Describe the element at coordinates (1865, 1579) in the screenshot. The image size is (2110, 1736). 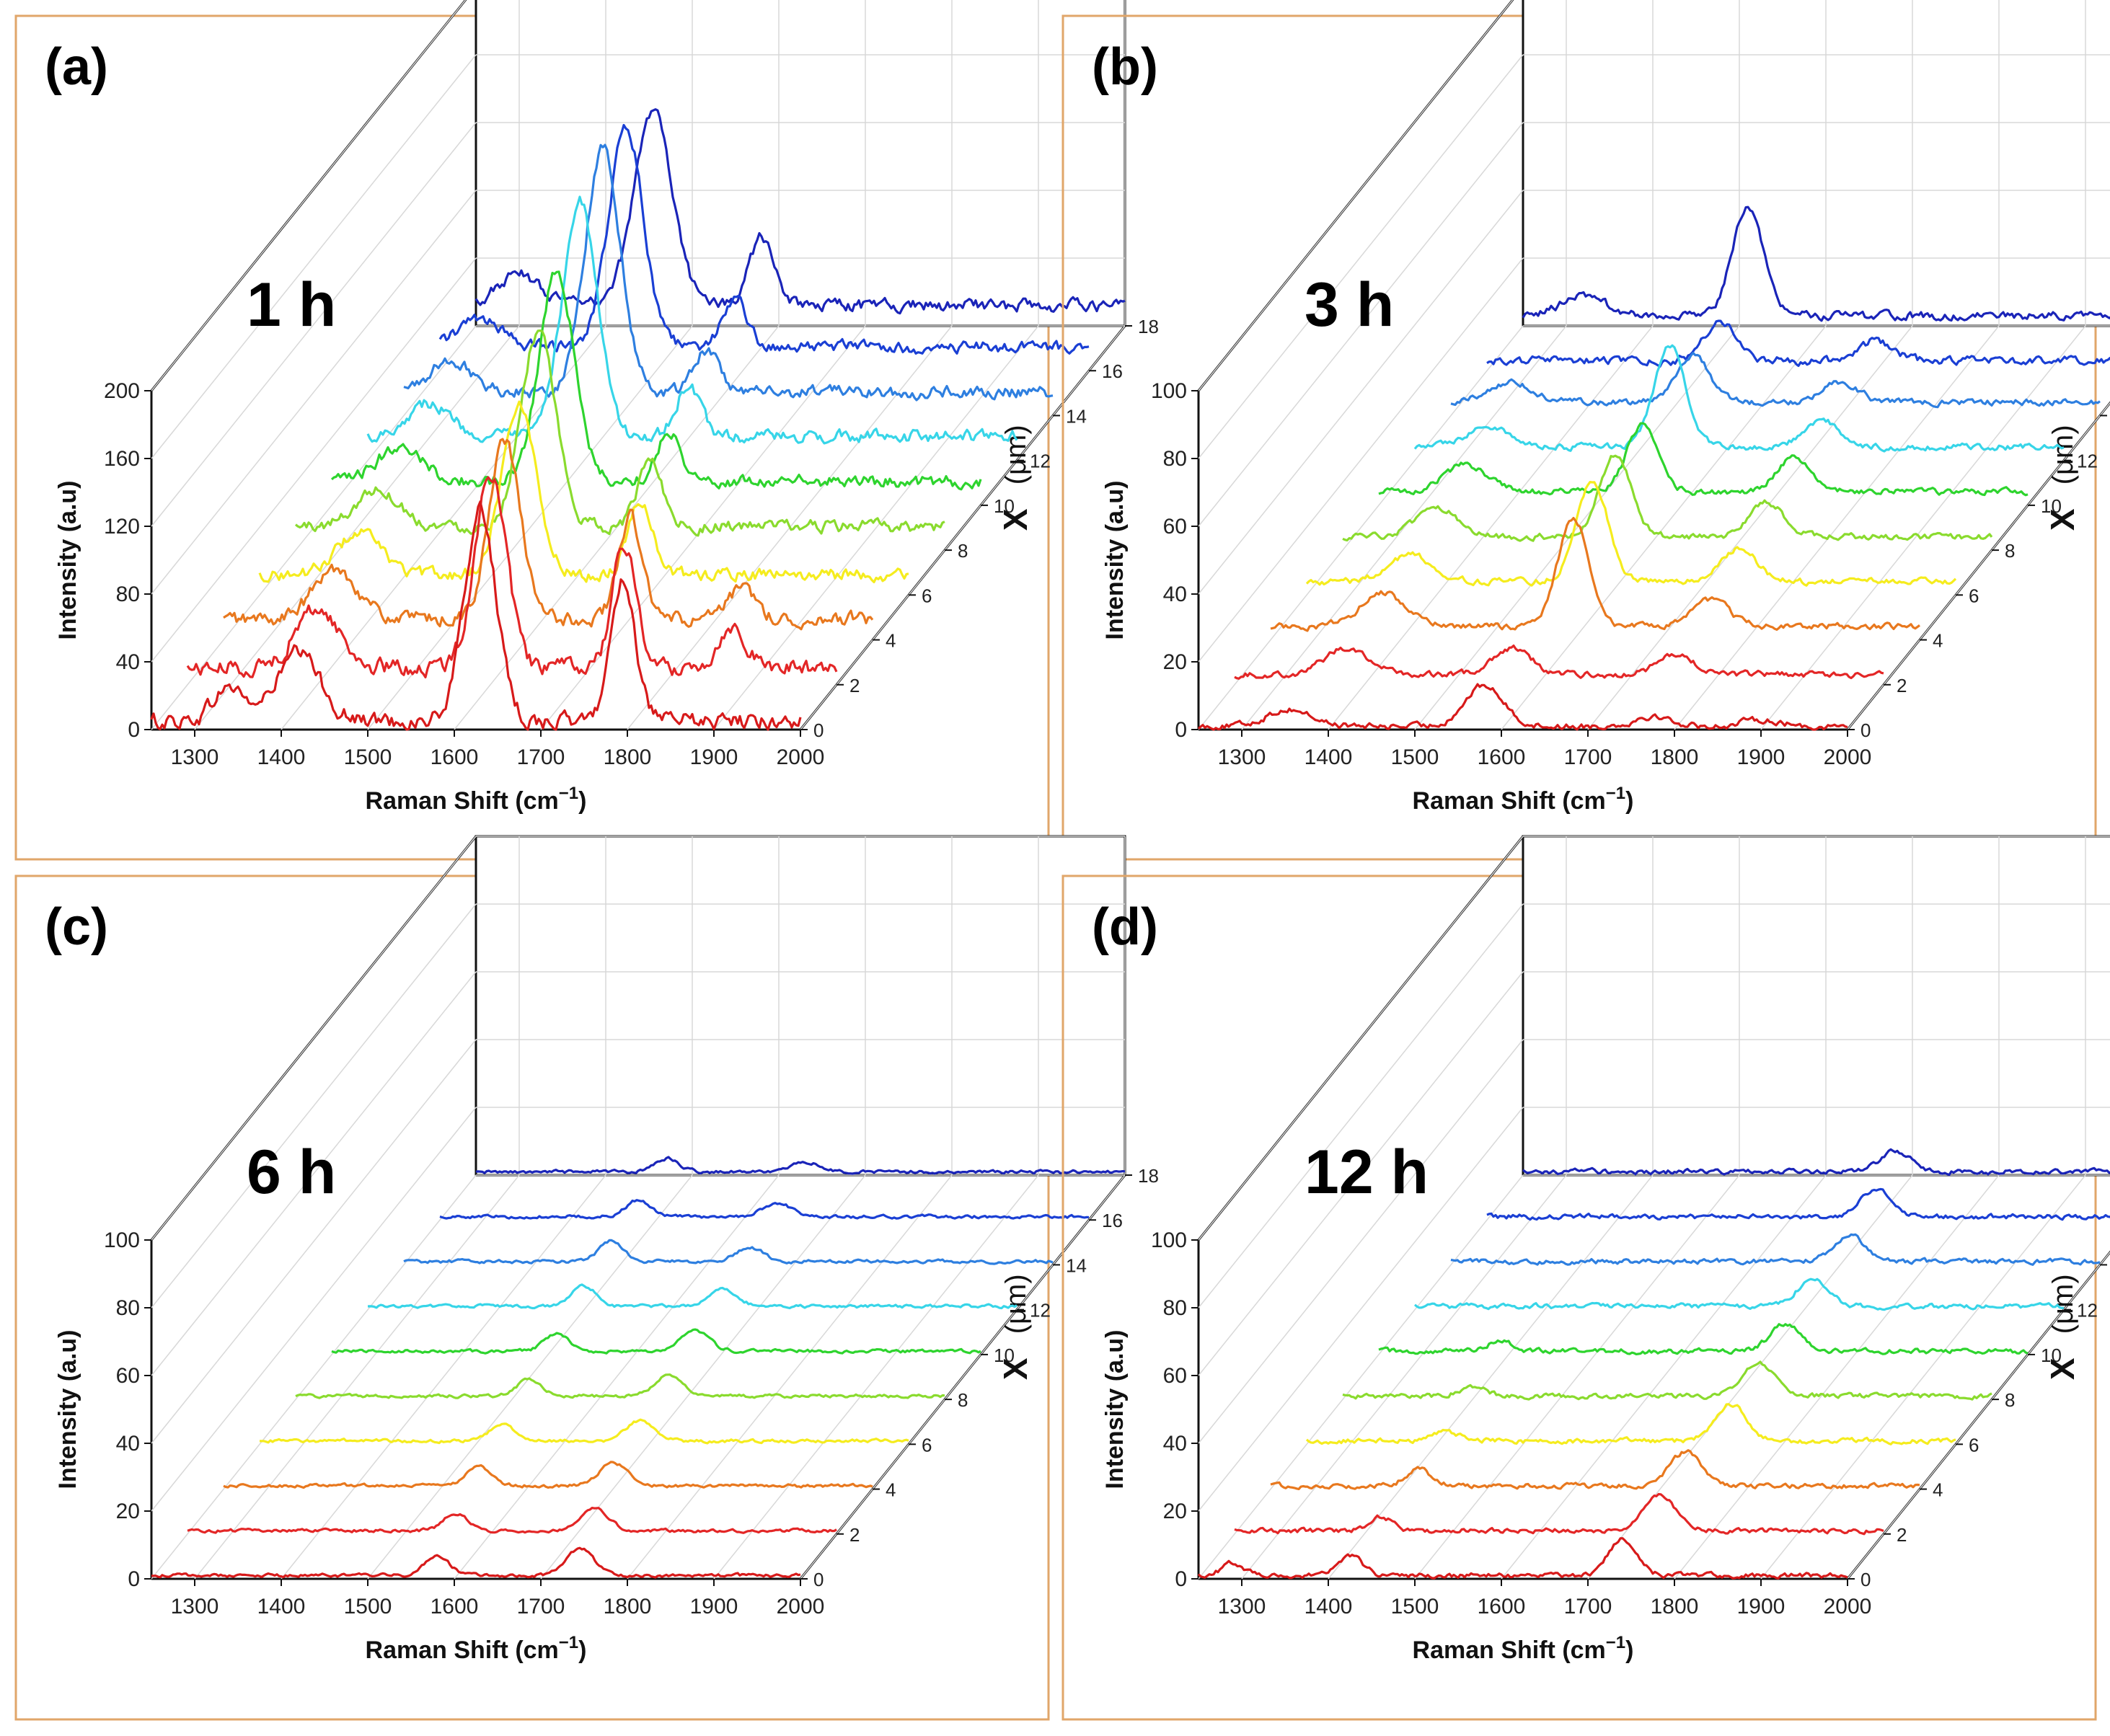
I see `depth-tick-label: 0` at that location.